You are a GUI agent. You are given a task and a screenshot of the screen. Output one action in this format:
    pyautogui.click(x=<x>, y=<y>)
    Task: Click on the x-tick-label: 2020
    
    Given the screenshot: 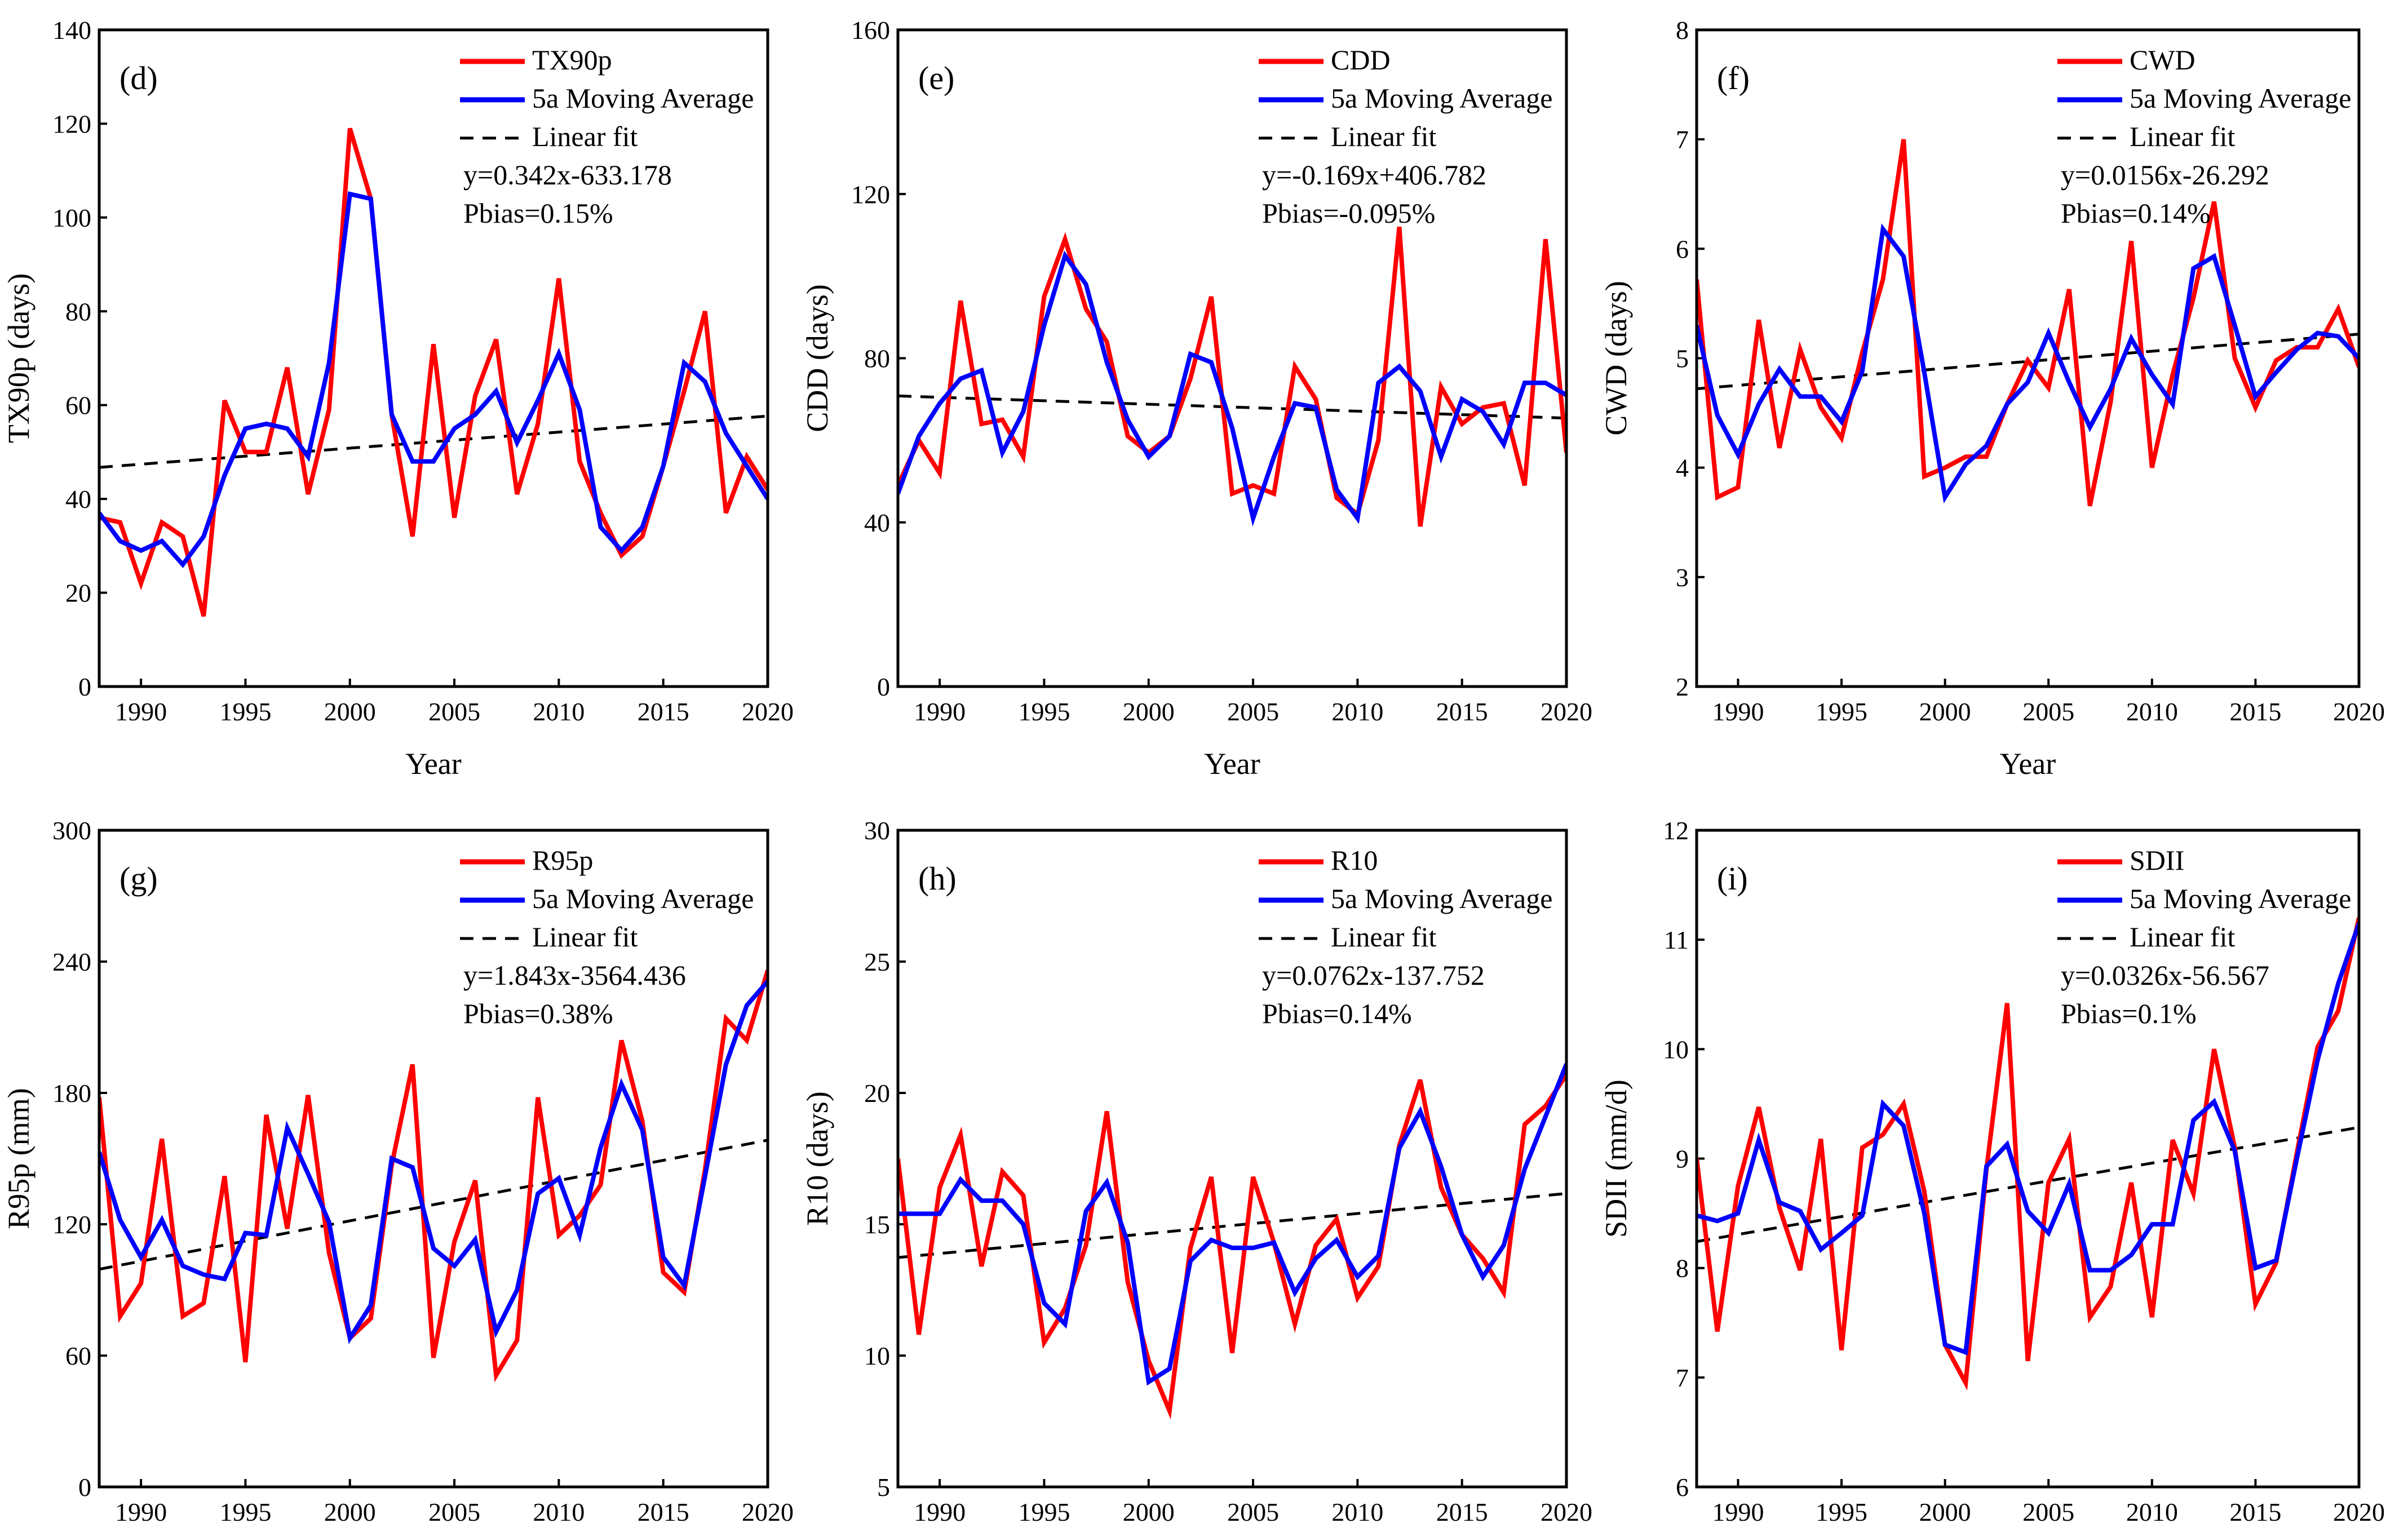 What is the action you would take?
    pyautogui.click(x=1566, y=1511)
    